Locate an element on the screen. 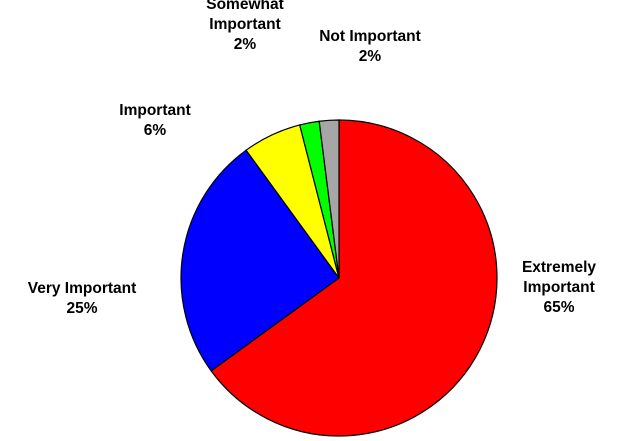  label-name-not-important: Not Important is located at coordinates (370, 36).